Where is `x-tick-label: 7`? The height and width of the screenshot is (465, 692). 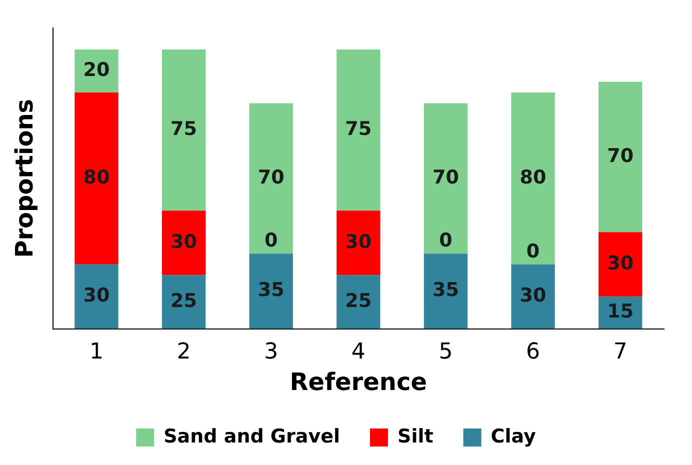
x-tick-label: 7 is located at coordinates (620, 352).